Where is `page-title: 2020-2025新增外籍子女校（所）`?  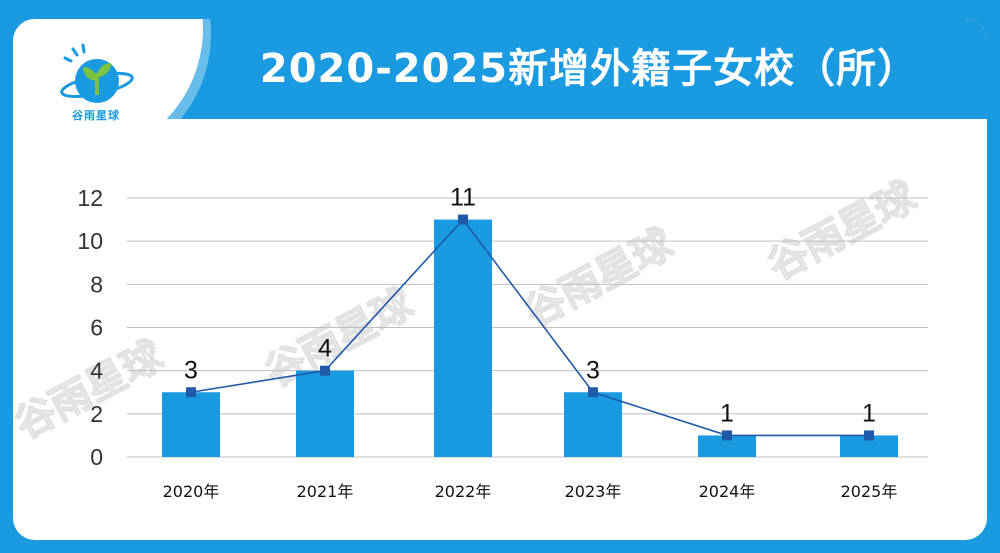
page-title: 2020-2025新增外籍子女校（所） is located at coordinates (589, 69).